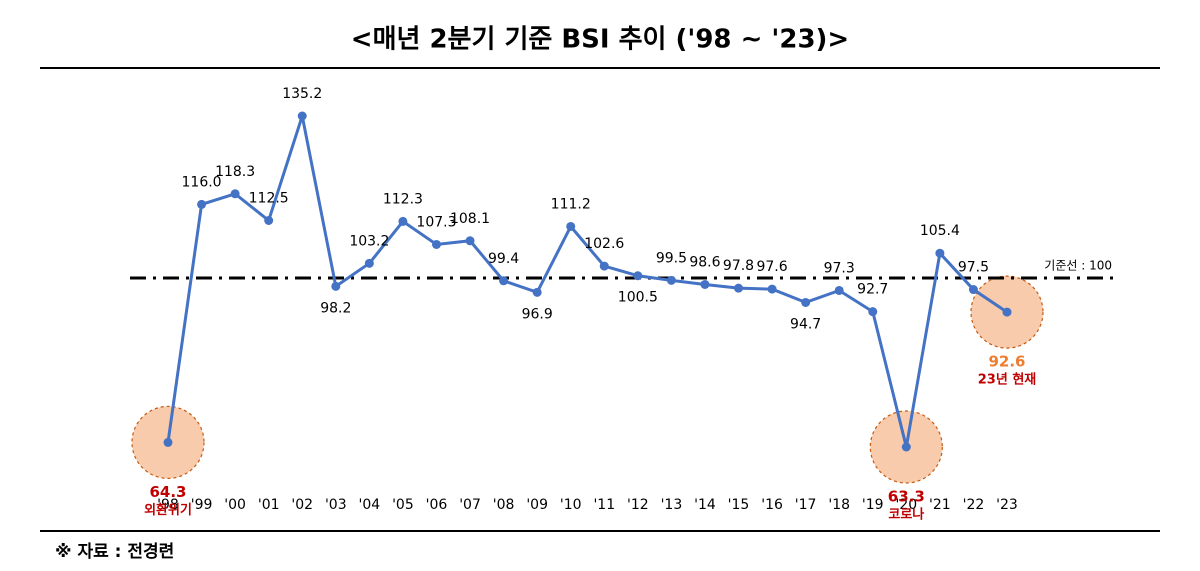 Image resolution: width=1200 pixels, height=571 pixels. Describe the element at coordinates (839, 505) in the screenshot. I see `x-tick-label: '18` at that location.